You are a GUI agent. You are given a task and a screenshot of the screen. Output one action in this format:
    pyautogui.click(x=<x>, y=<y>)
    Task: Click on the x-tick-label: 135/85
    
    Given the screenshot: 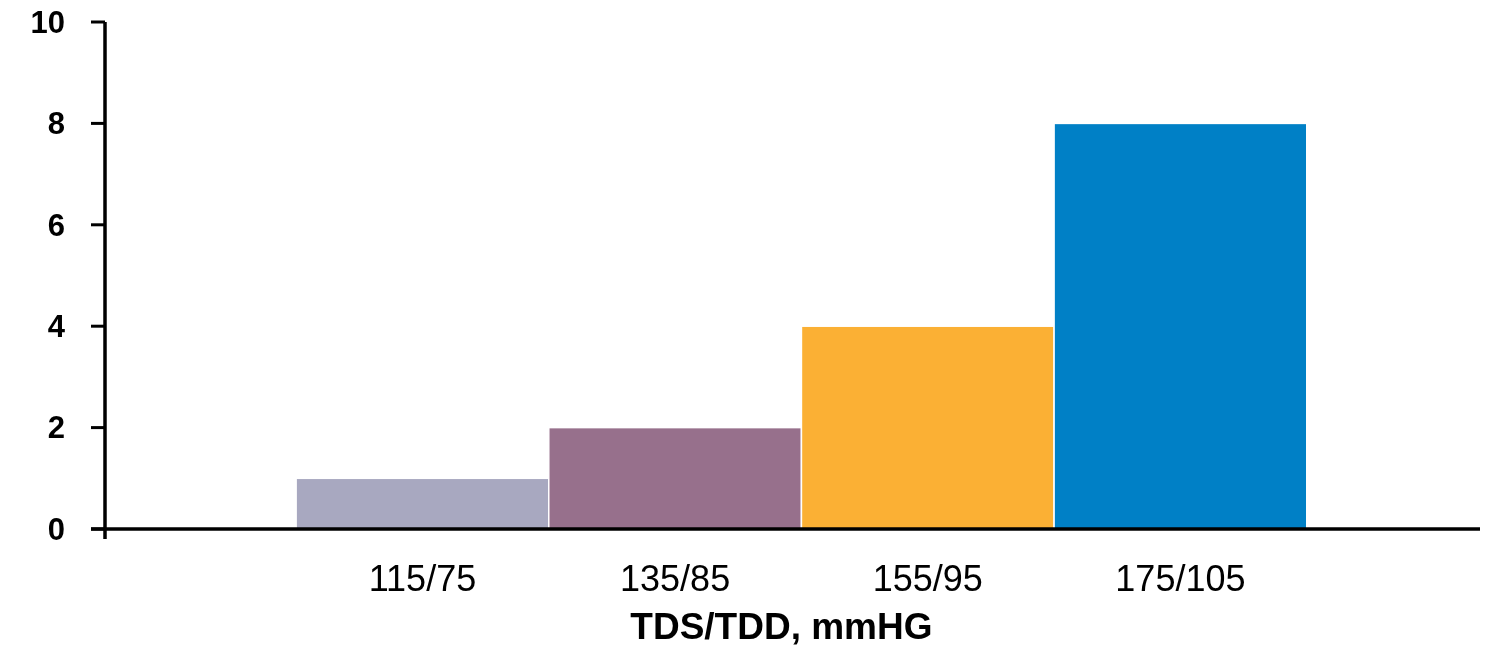 What is the action you would take?
    pyautogui.click(x=675, y=578)
    